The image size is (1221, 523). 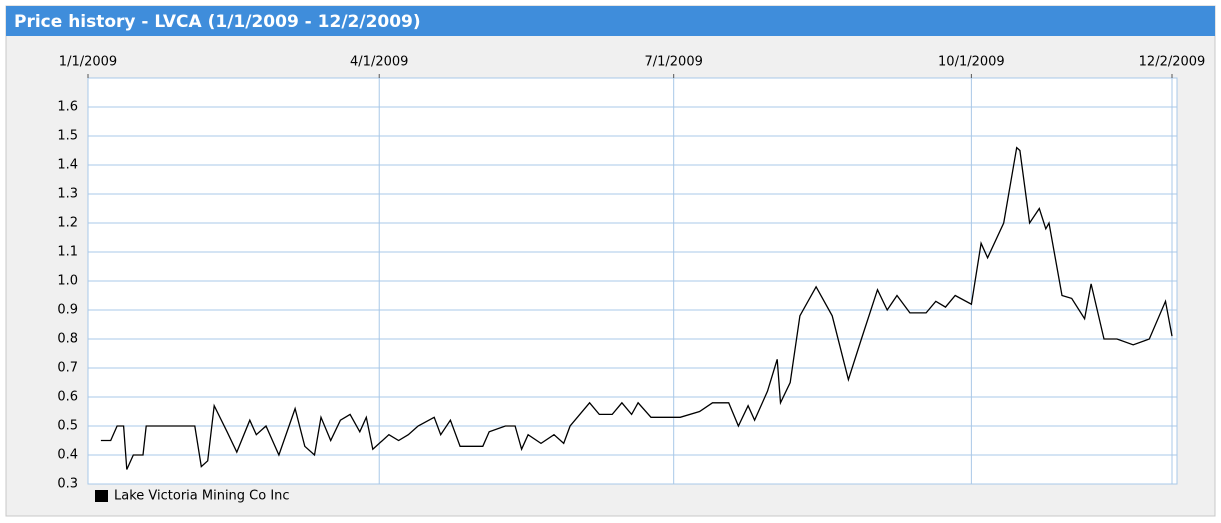 What do you see at coordinates (673, 62) in the screenshot?
I see `x-tick-label: 7/1/2009` at bounding box center [673, 62].